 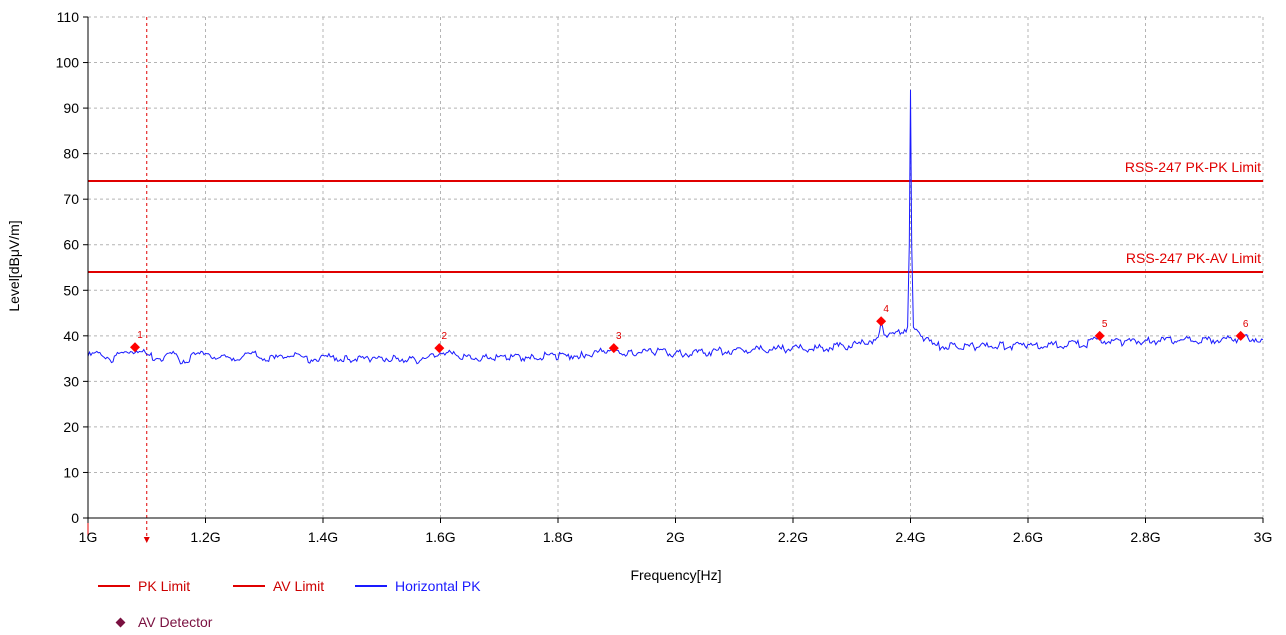 I want to click on y-tick-label: 110, so click(x=68, y=17).